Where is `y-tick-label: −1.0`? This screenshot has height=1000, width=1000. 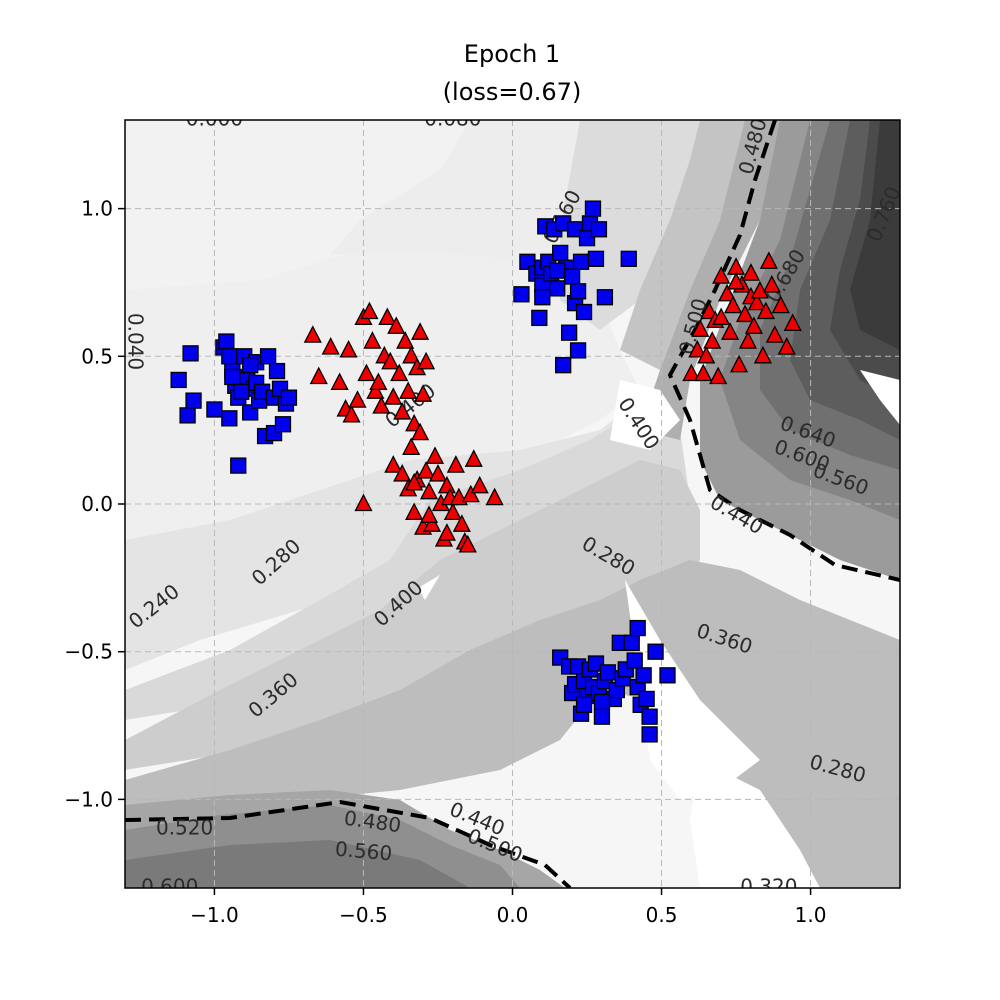 y-tick-label: −1.0 is located at coordinates (88, 799).